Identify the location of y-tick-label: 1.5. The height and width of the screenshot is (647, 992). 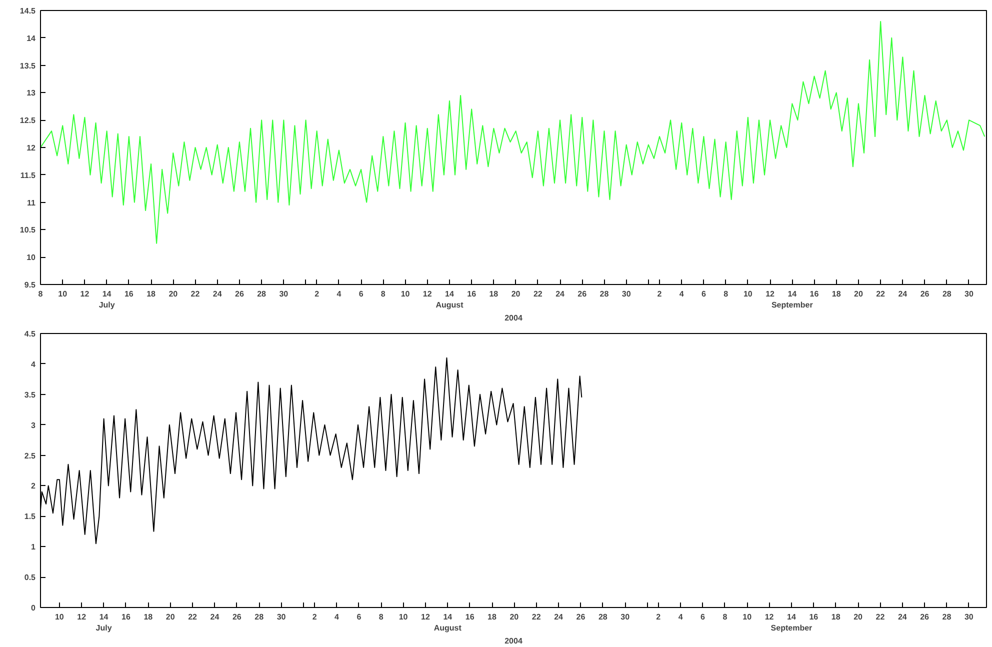
(30, 517).